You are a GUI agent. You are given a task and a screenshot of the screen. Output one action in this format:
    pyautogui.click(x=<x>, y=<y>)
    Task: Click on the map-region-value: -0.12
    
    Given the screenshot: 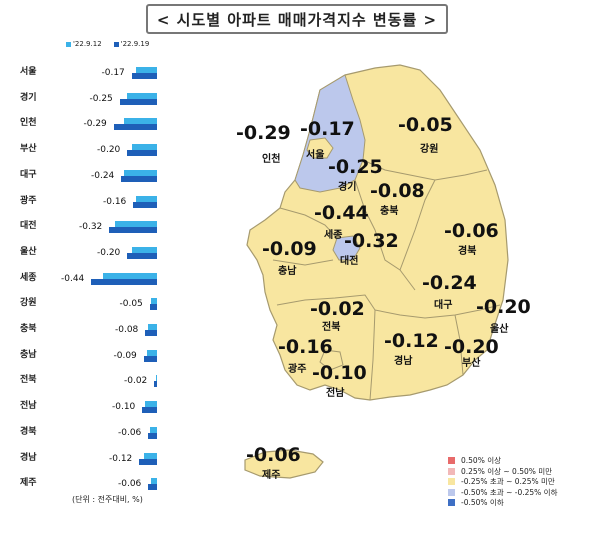 What is the action you would take?
    pyautogui.click(x=411, y=341)
    